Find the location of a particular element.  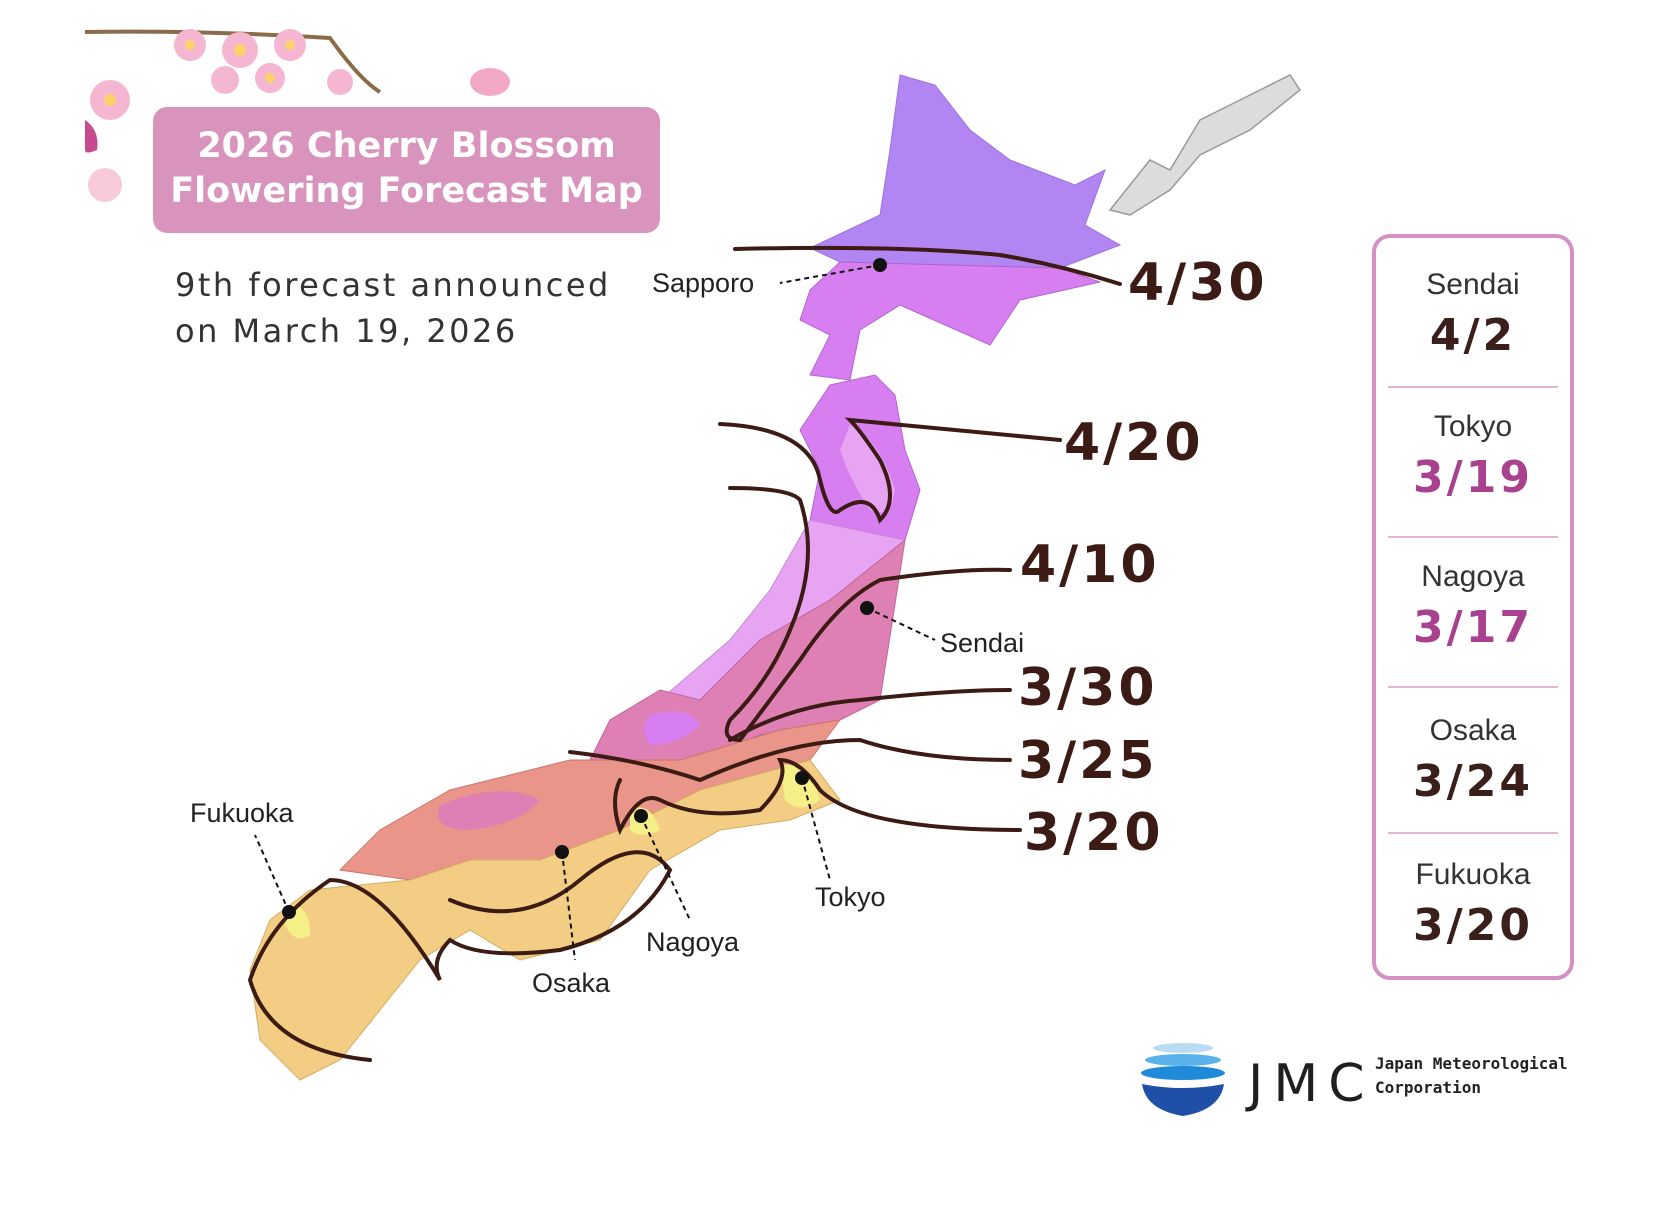

cherry-blossom-decoration is located at coordinates (297, 115).